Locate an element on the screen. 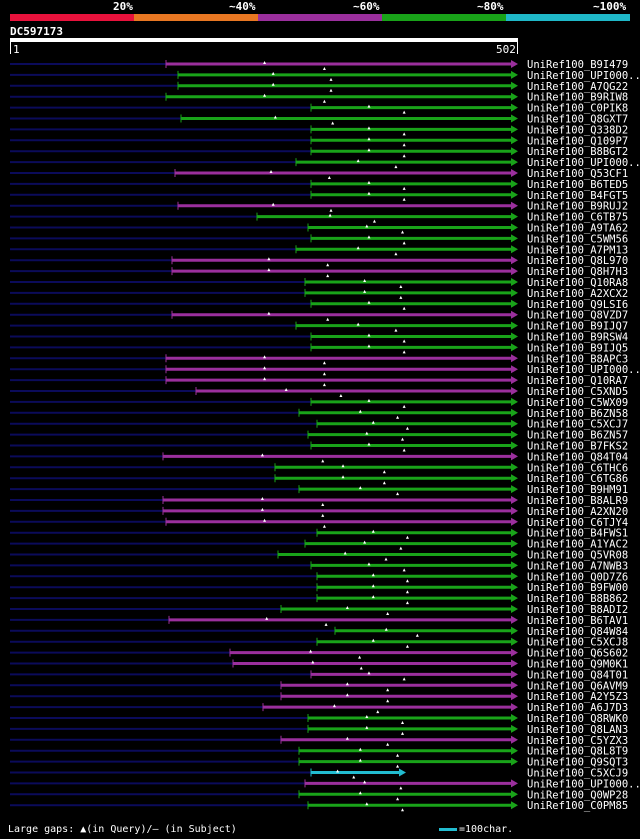  hit-label: UniRef100_B4FGT5 is located at coordinates (577, 196).